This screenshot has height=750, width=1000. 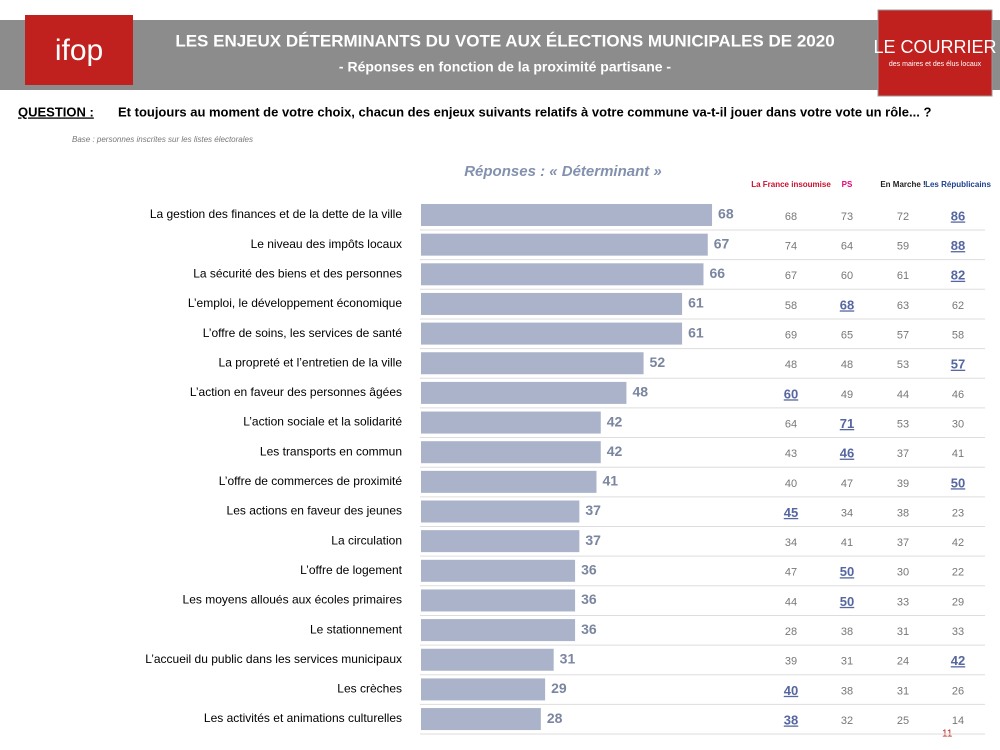 I want to click on category-label: L’offre de logement, so click(x=351, y=570).